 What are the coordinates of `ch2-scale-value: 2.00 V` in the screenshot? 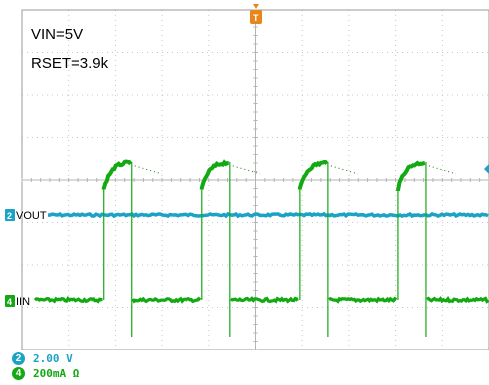 It's located at (53, 358).